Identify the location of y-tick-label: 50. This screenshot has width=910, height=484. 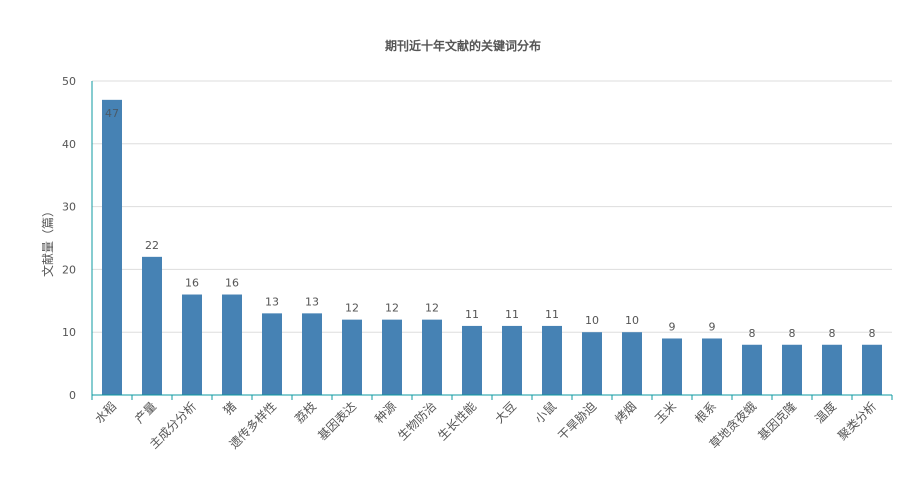
(69, 81).